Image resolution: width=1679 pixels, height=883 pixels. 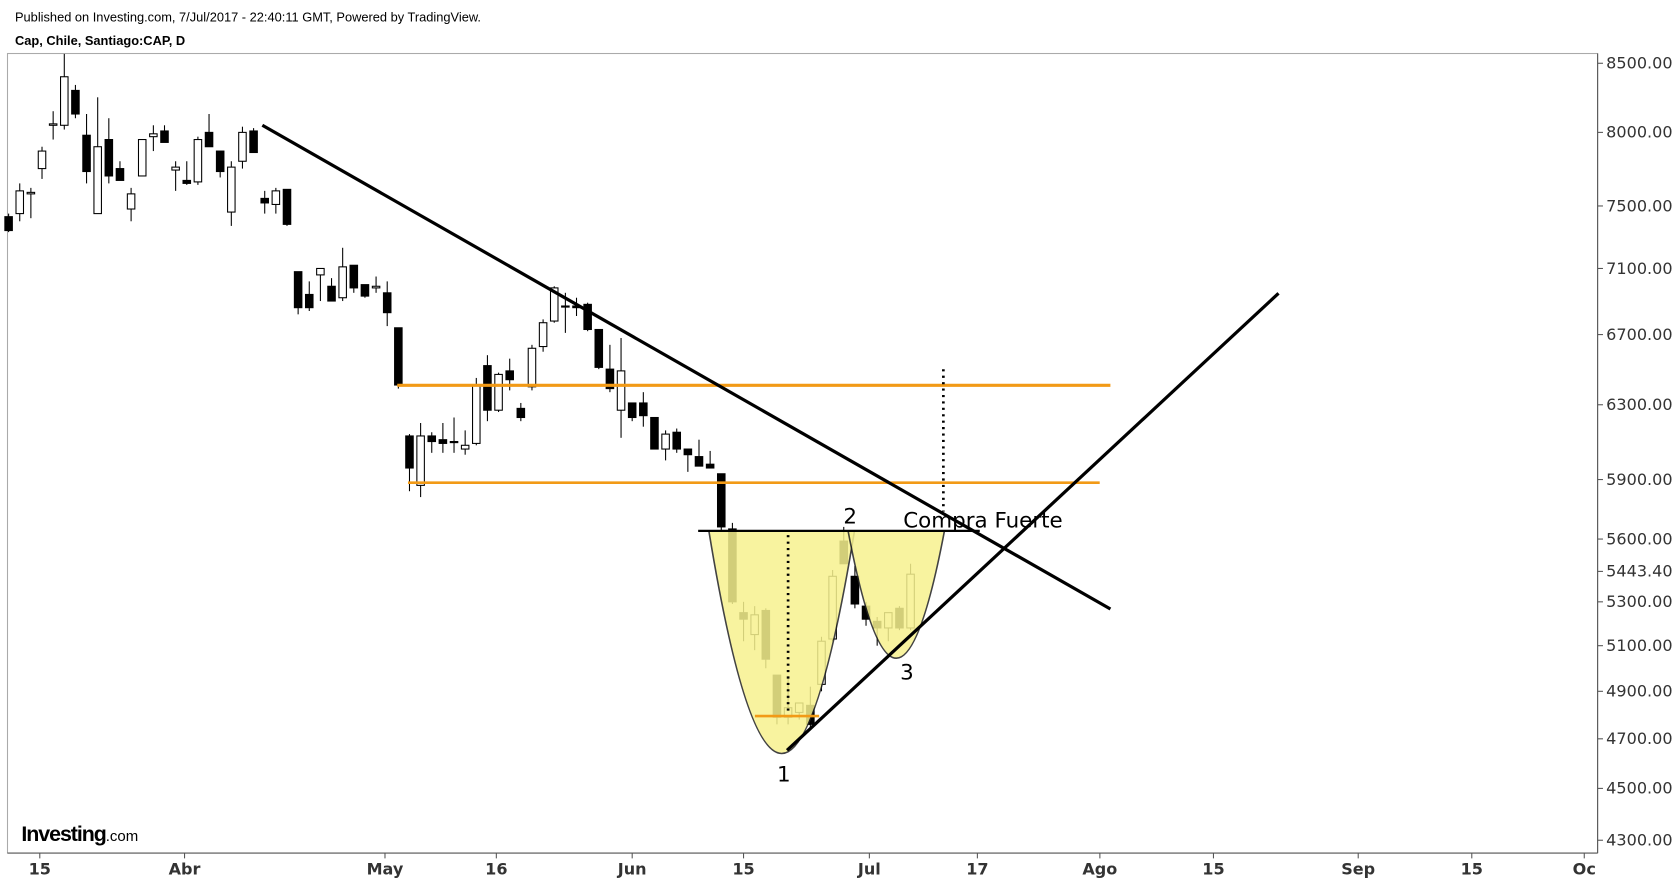 I want to click on y-tick-label: 5900.00, so click(x=1639, y=479).